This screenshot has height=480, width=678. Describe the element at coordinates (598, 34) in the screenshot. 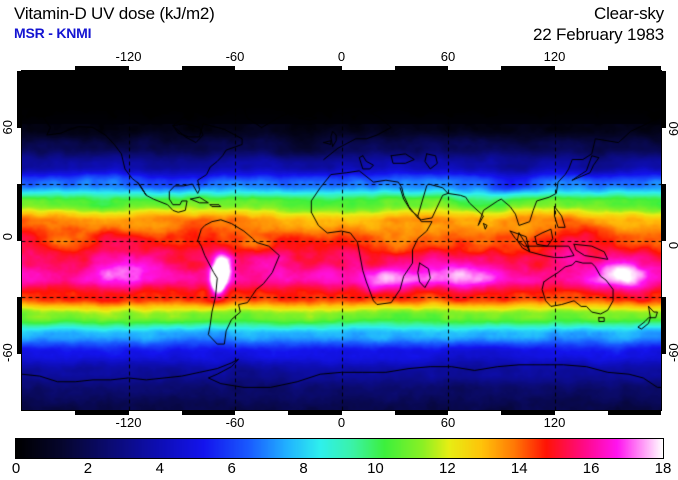

I see `date-label: 22 February 1983` at that location.